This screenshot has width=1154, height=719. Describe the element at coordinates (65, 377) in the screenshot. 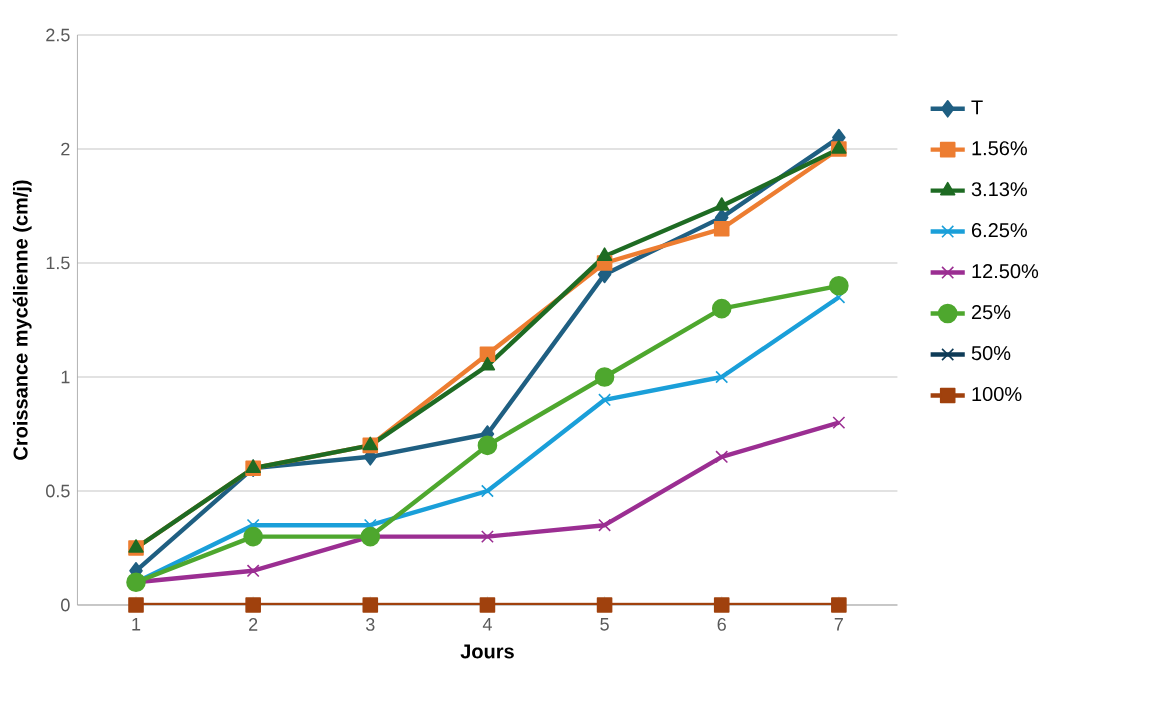

I see `y-tick-label: 1` at that location.